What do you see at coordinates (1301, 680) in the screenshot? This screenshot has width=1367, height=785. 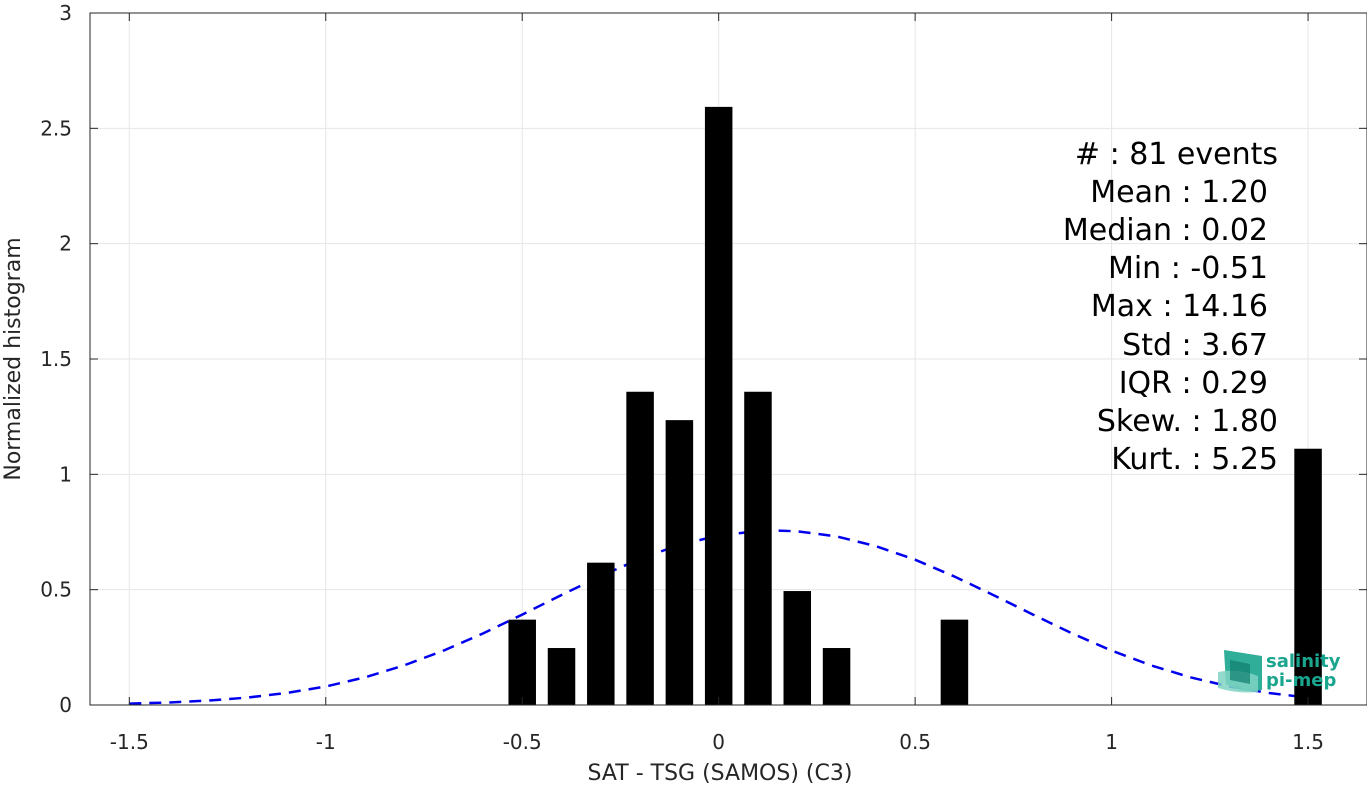 I see `logo-line2: pi-mep` at bounding box center [1301, 680].